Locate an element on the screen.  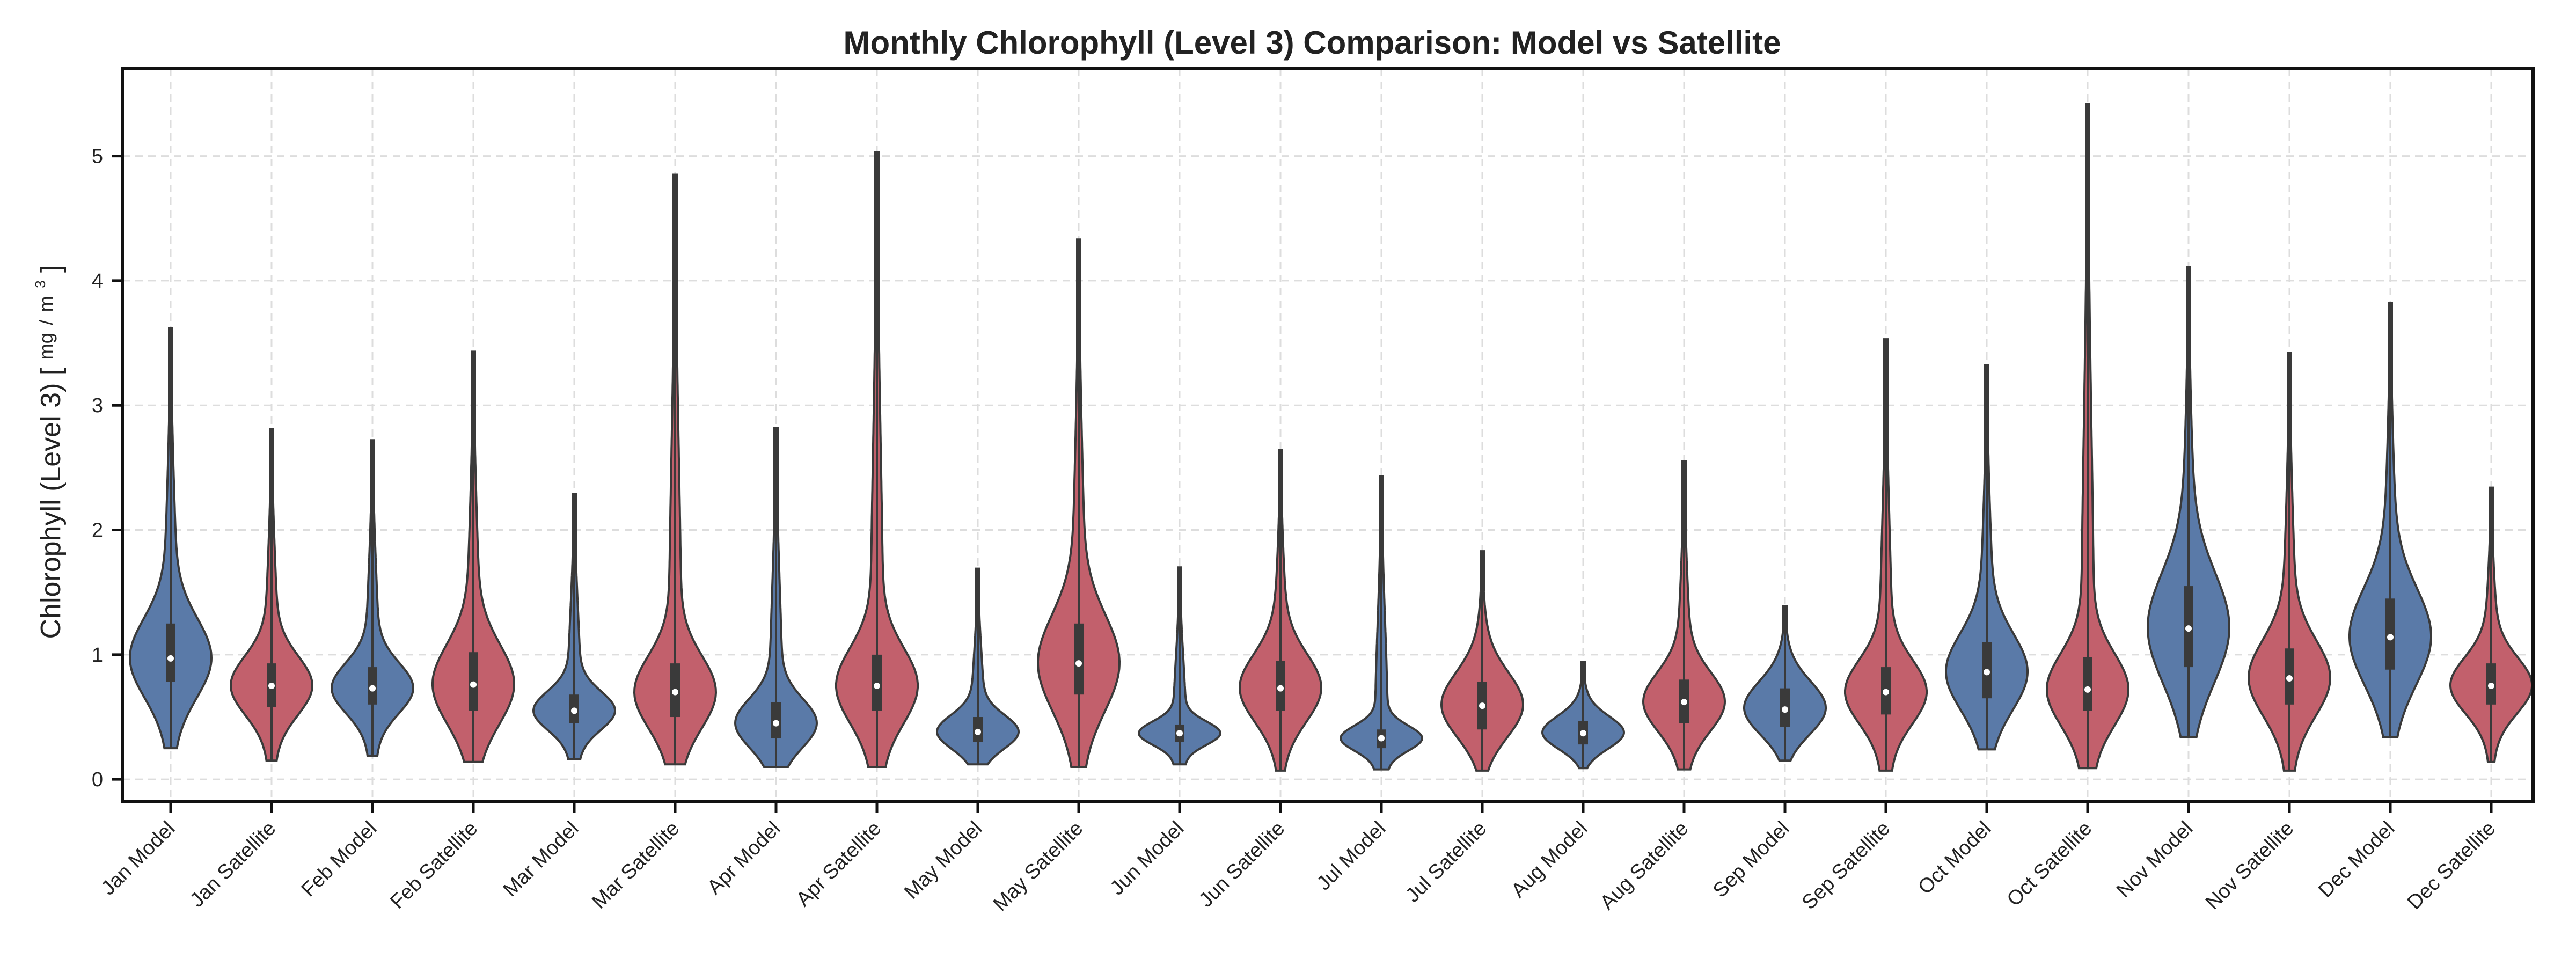
violin-apr-satellite is located at coordinates (877, 459).